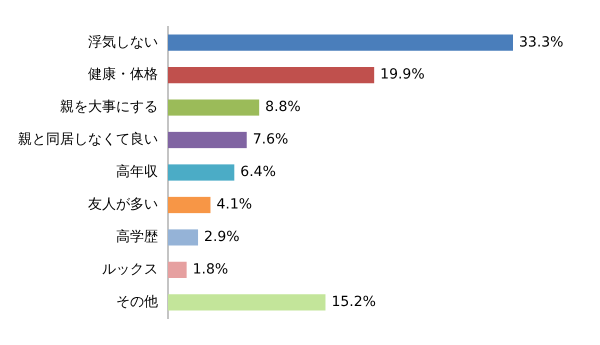 The width and height of the screenshot is (600, 345). What do you see at coordinates (258, 172) in the screenshot?
I see `data-label: 6.4%` at bounding box center [258, 172].